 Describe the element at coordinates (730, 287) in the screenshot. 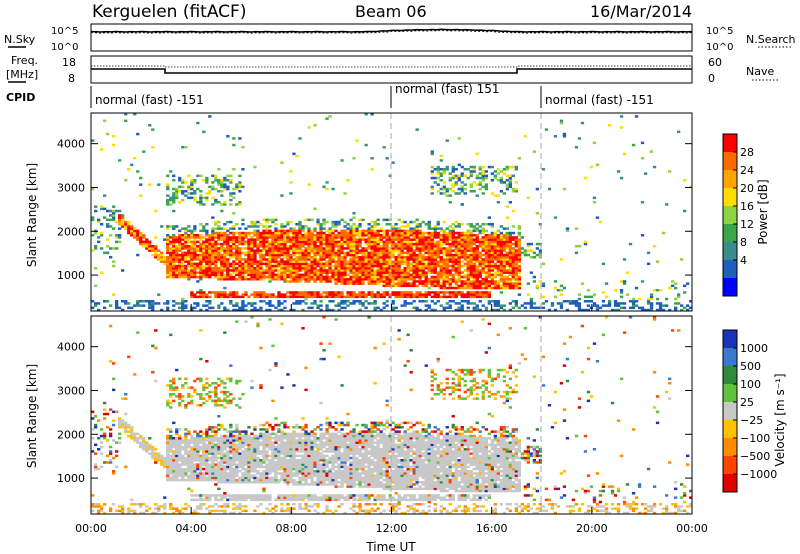

I see `colorbar-swatch` at that location.